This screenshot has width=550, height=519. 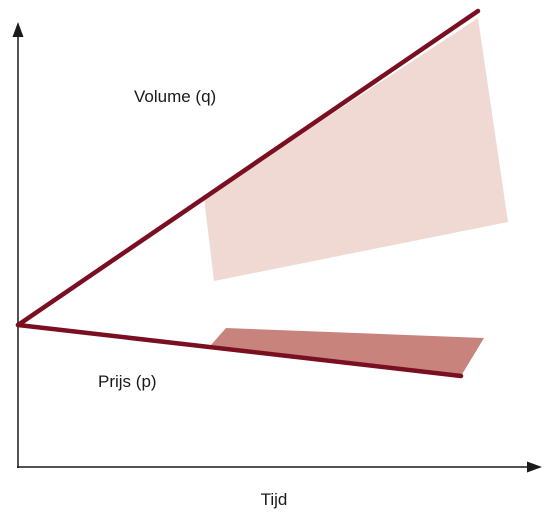 I want to click on price-label: Prijs (p), so click(x=127, y=381).